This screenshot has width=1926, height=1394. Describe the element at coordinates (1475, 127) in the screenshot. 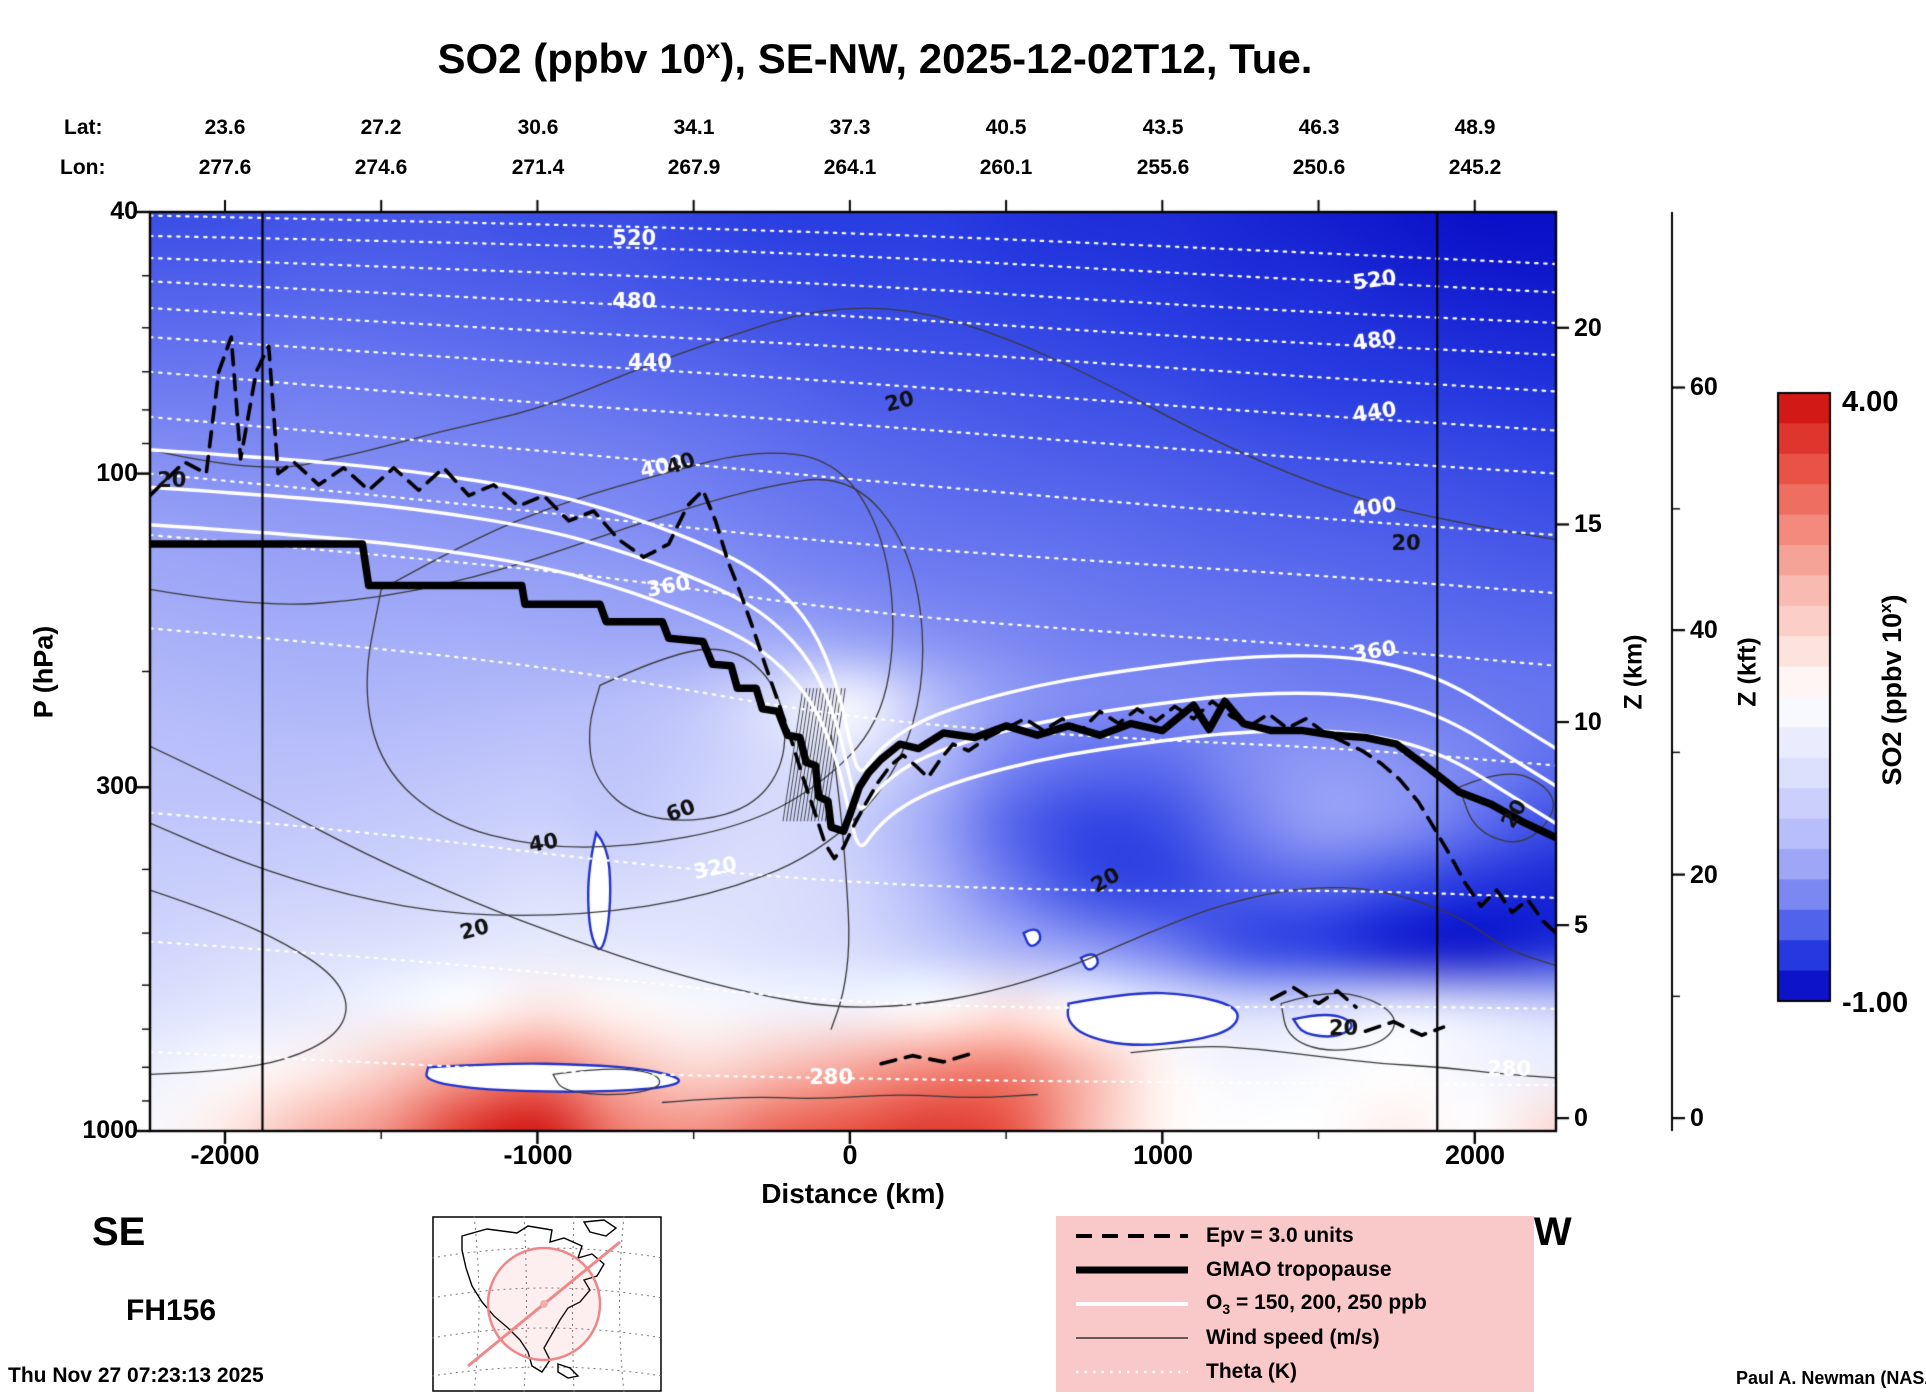

I see `lat-tick: 48.9` at that location.